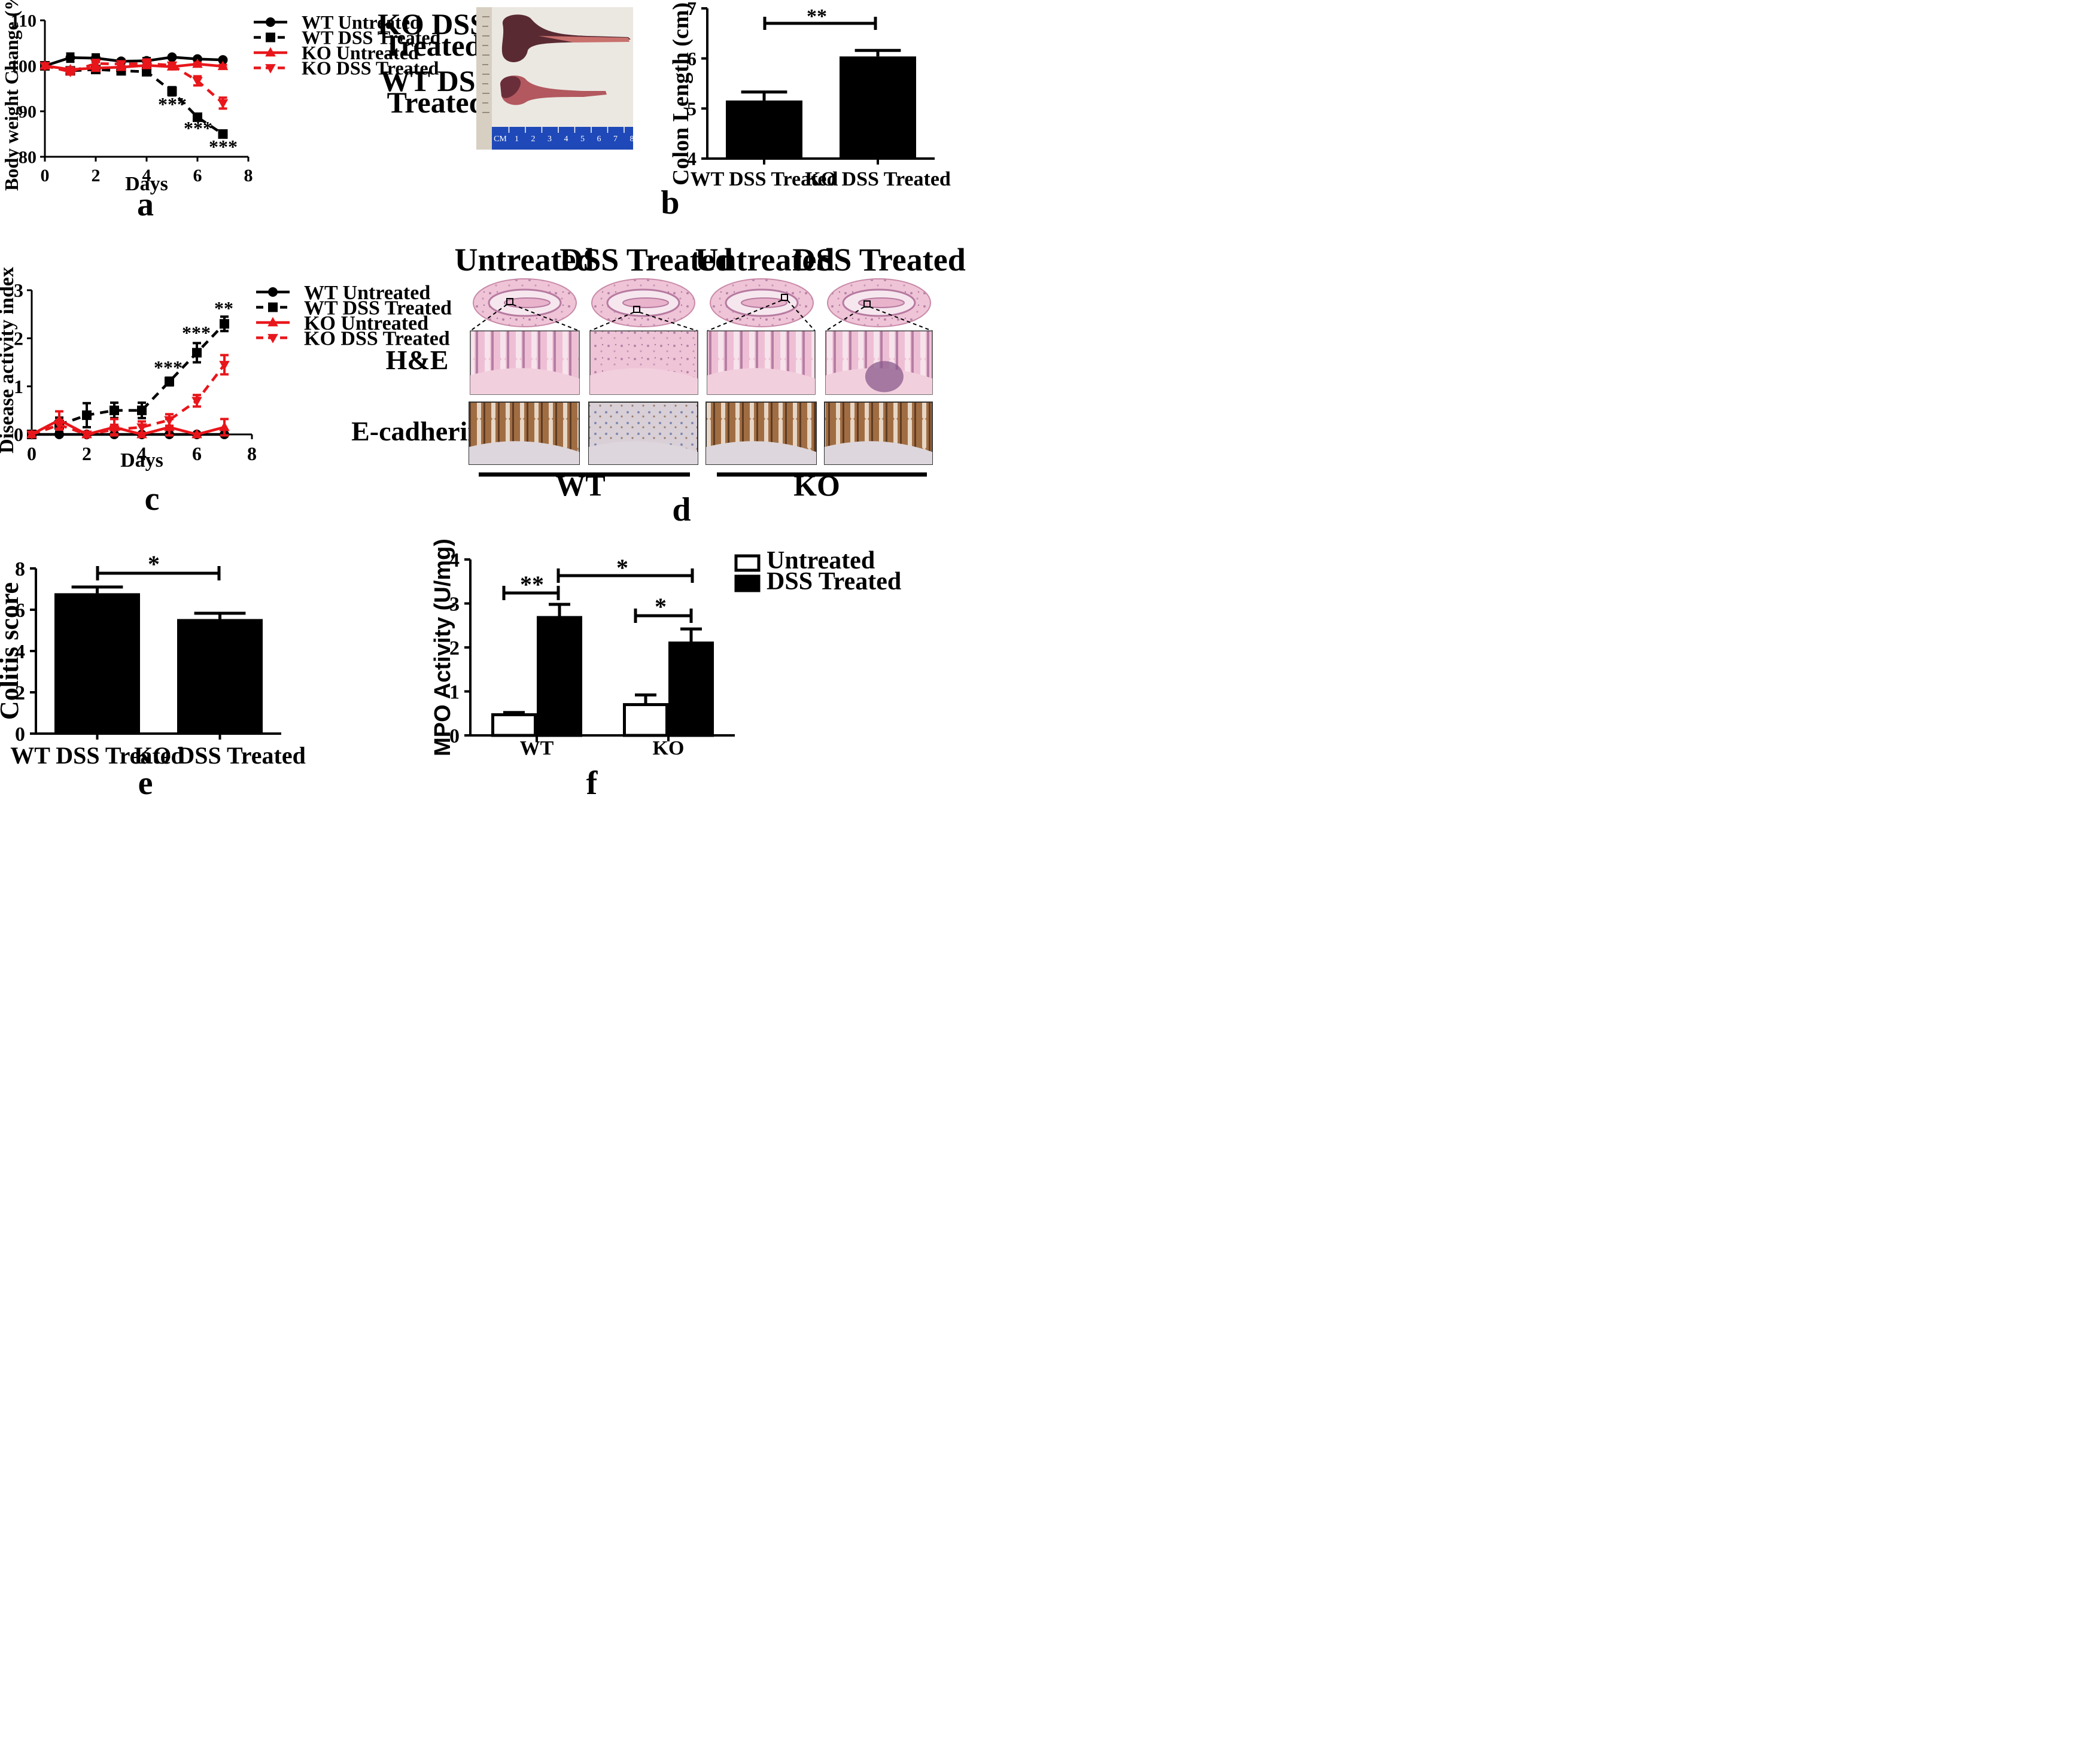 This screenshot has width=2074, height=1764. What do you see at coordinates (97, 755) in the screenshot?
I see `x-category-label: WT DSS Treated` at bounding box center [97, 755].